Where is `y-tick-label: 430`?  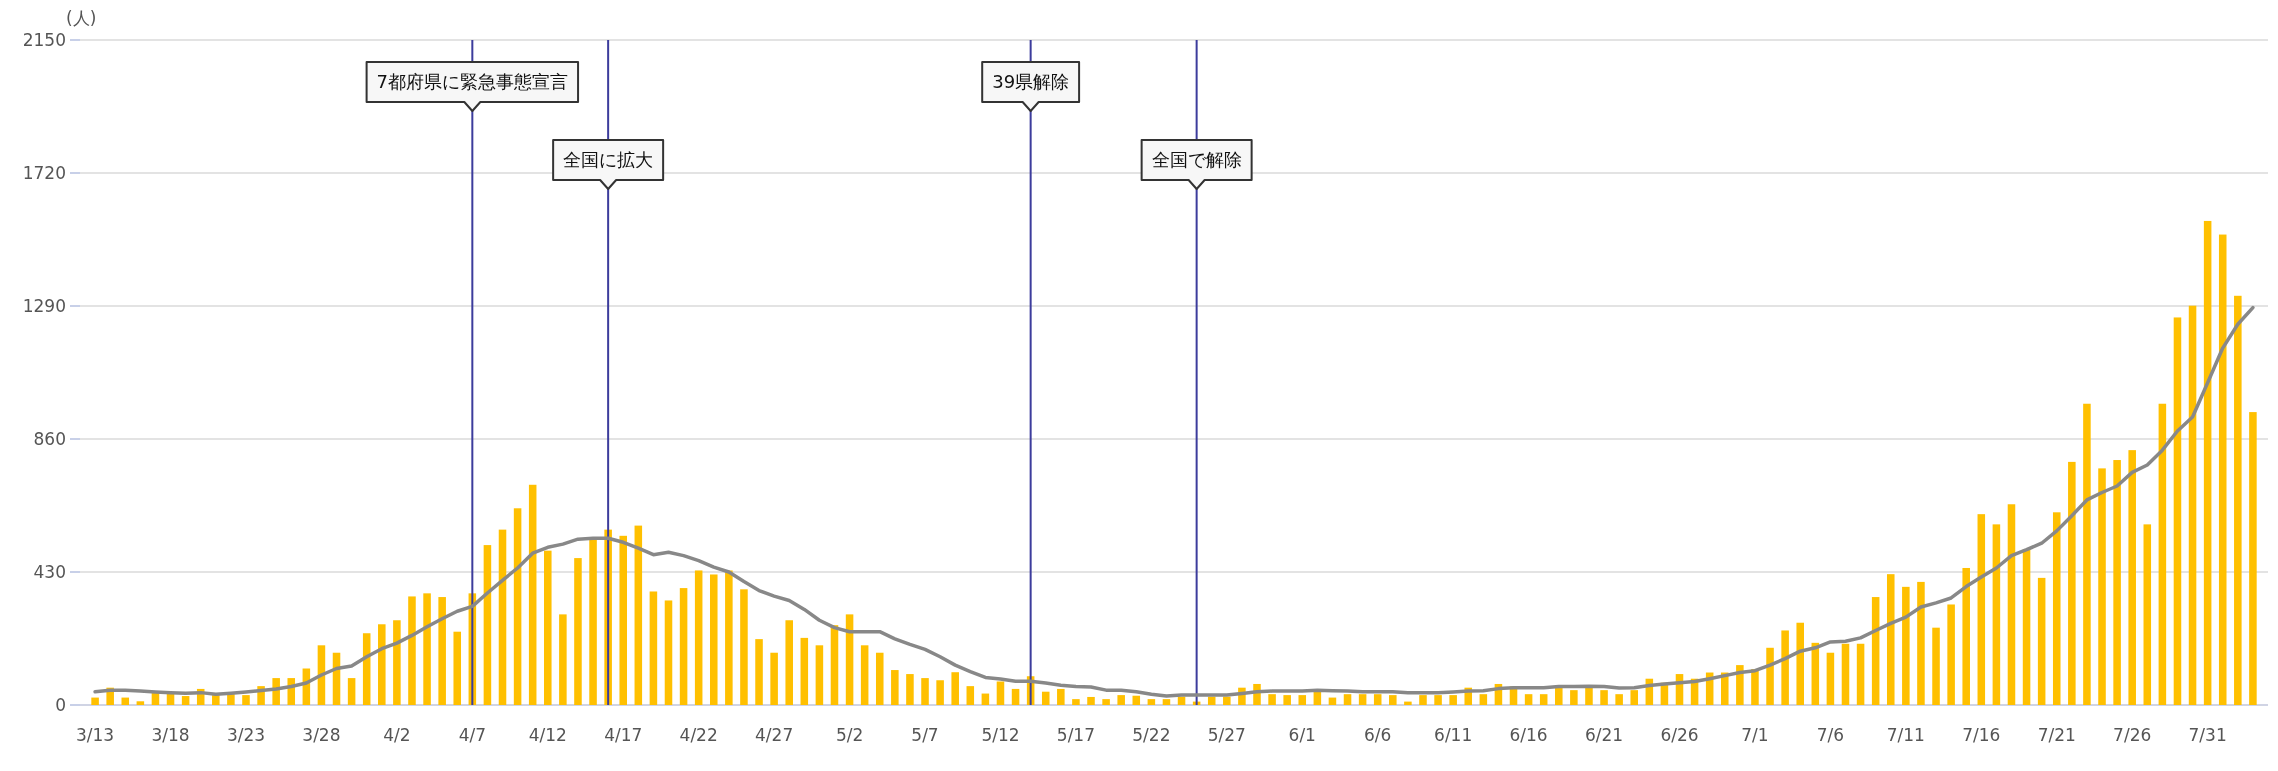
y-tick-label: 430 is located at coordinates (49, 572).